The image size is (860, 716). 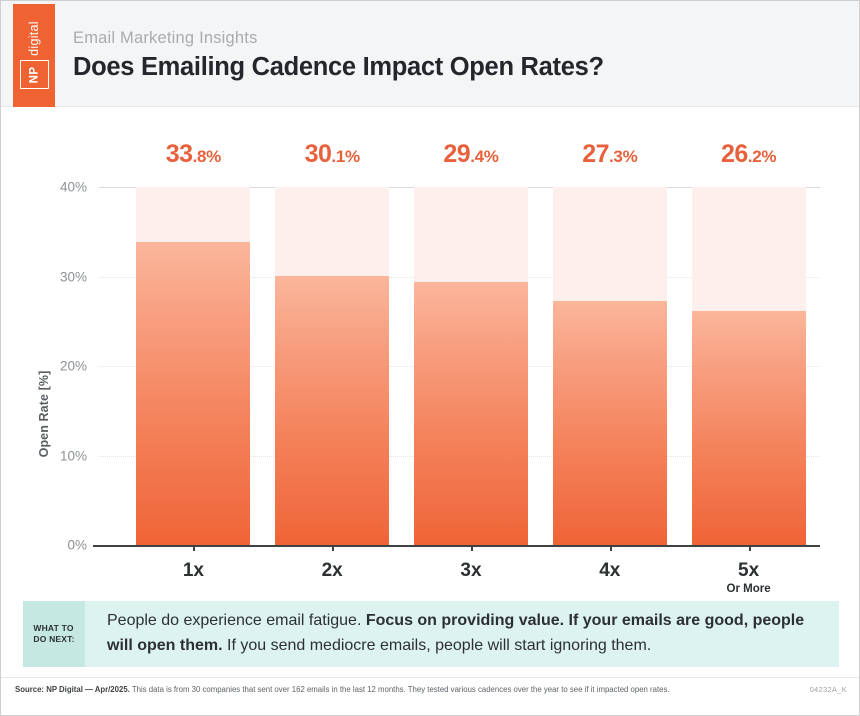 I want to click on bar-value-label: 33.8%, so click(x=193, y=154).